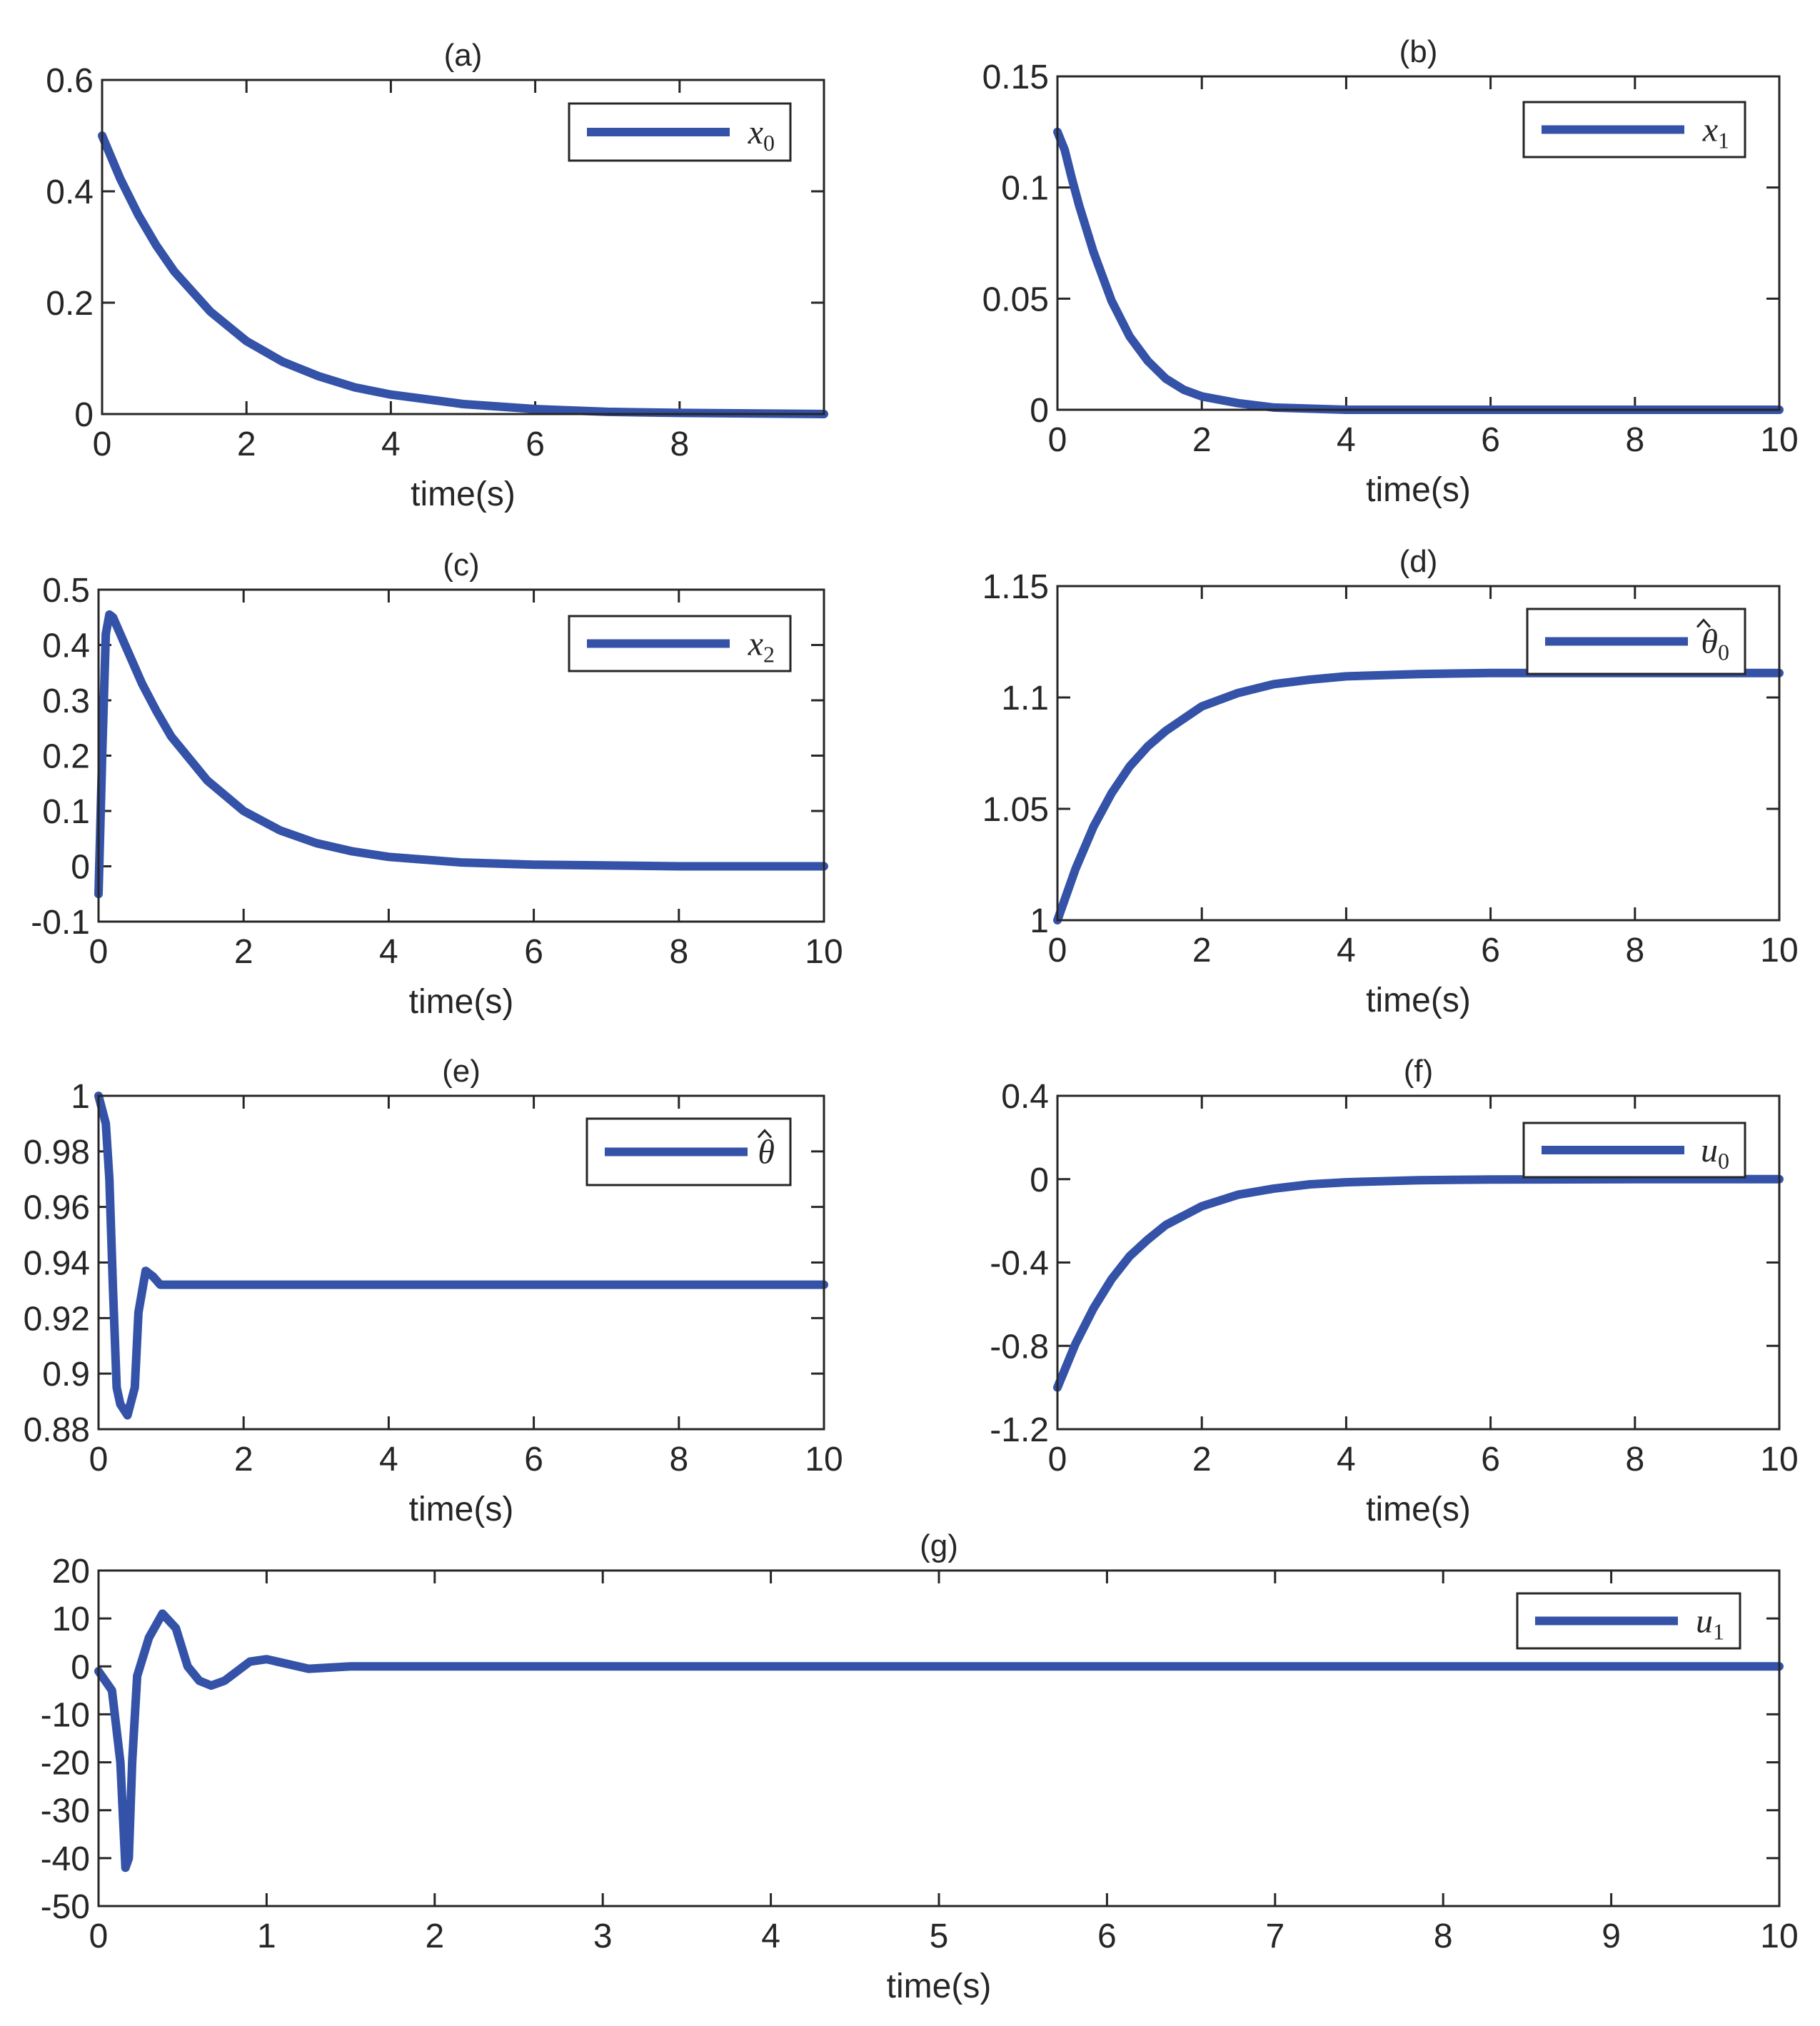  I want to click on panel-title: (d), so click(1418, 561).